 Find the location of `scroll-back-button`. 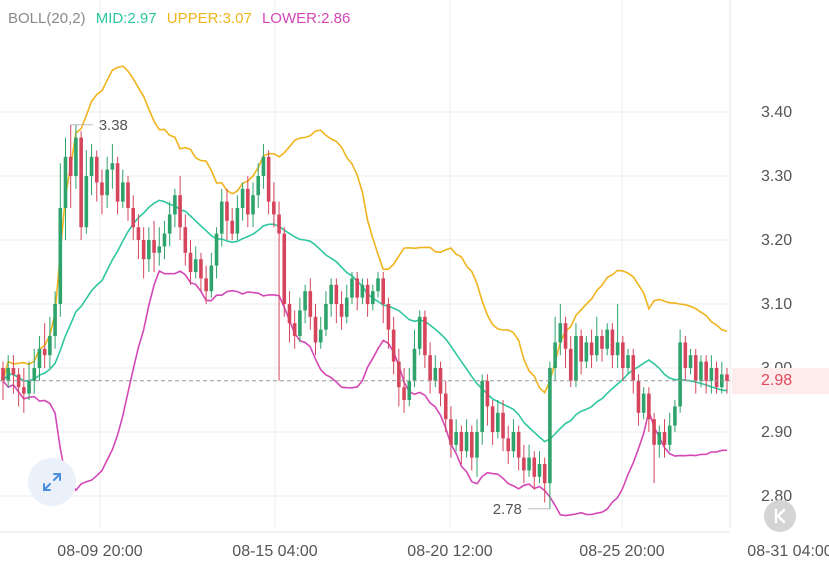

scroll-back-button is located at coordinates (780, 516).